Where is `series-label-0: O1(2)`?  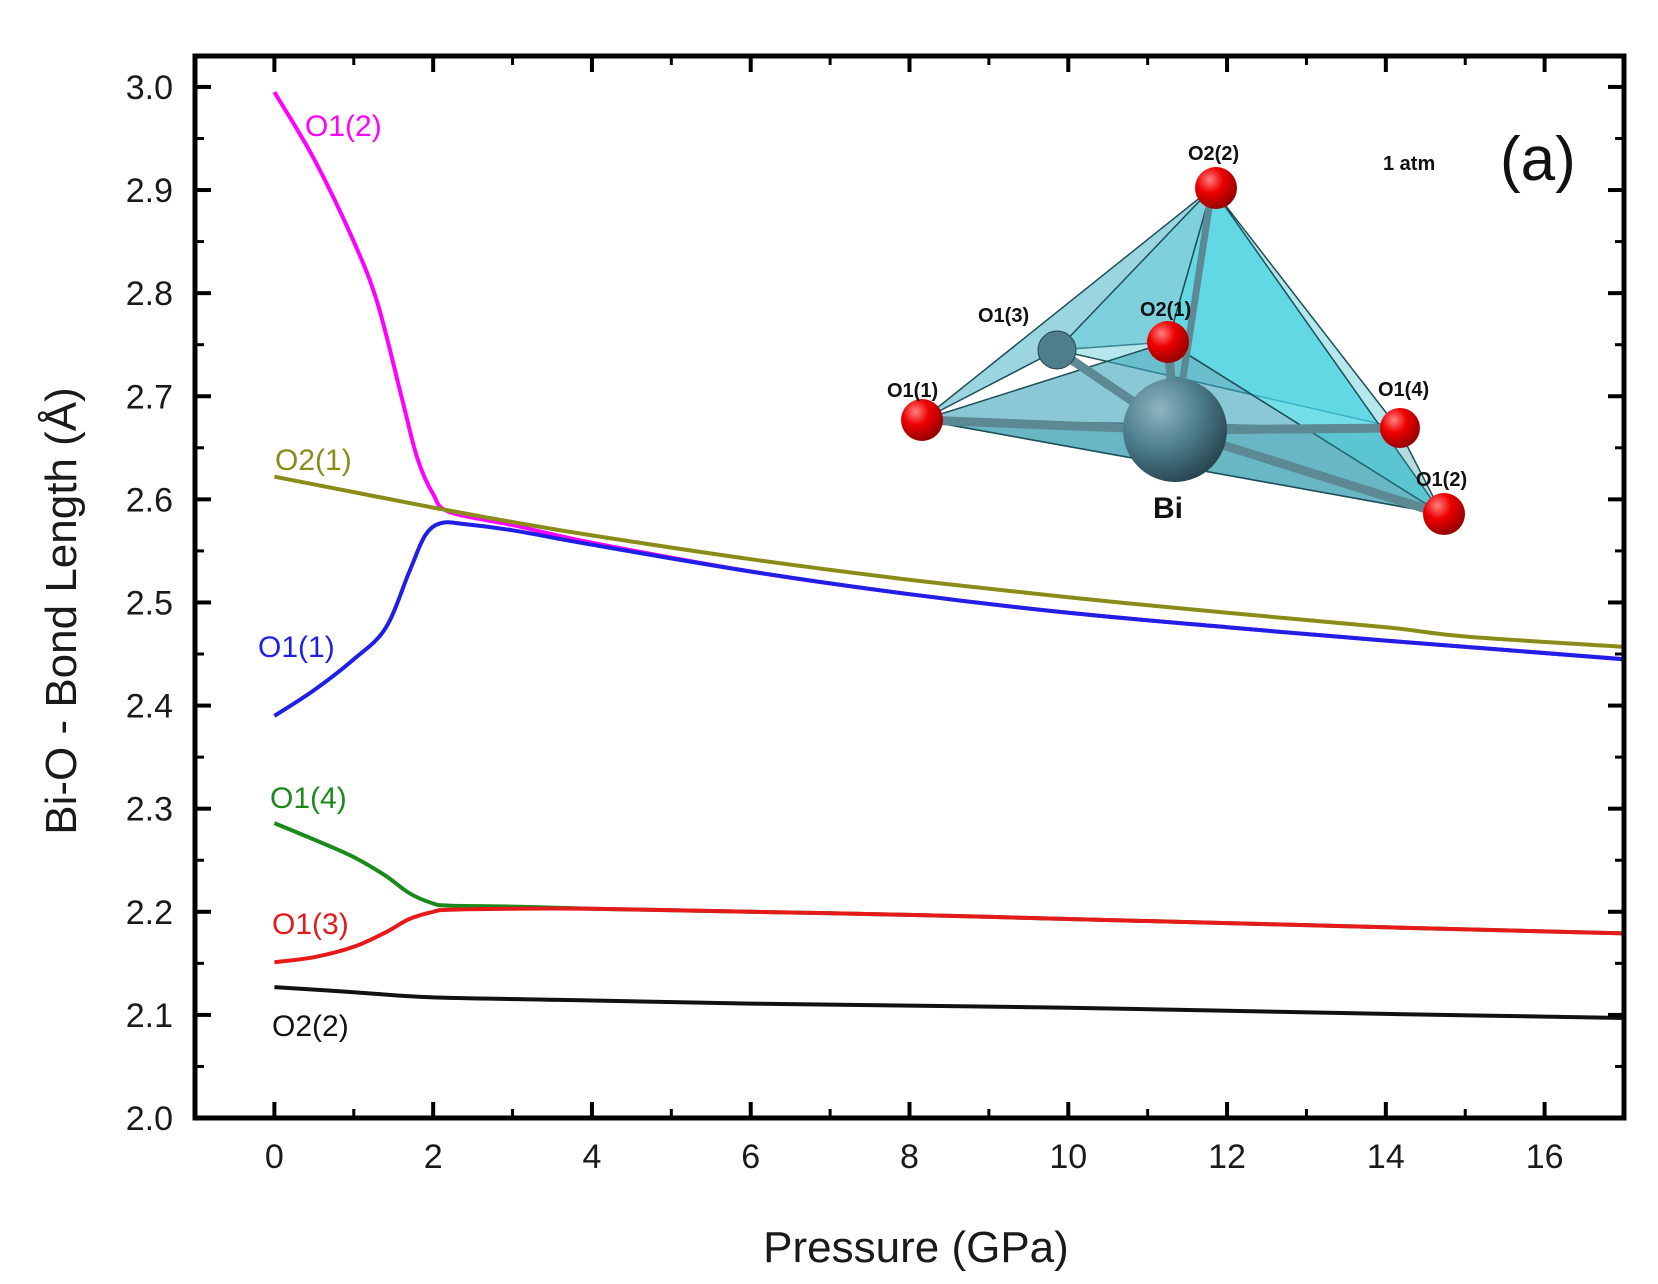 series-label-0: O1(2) is located at coordinates (343, 126).